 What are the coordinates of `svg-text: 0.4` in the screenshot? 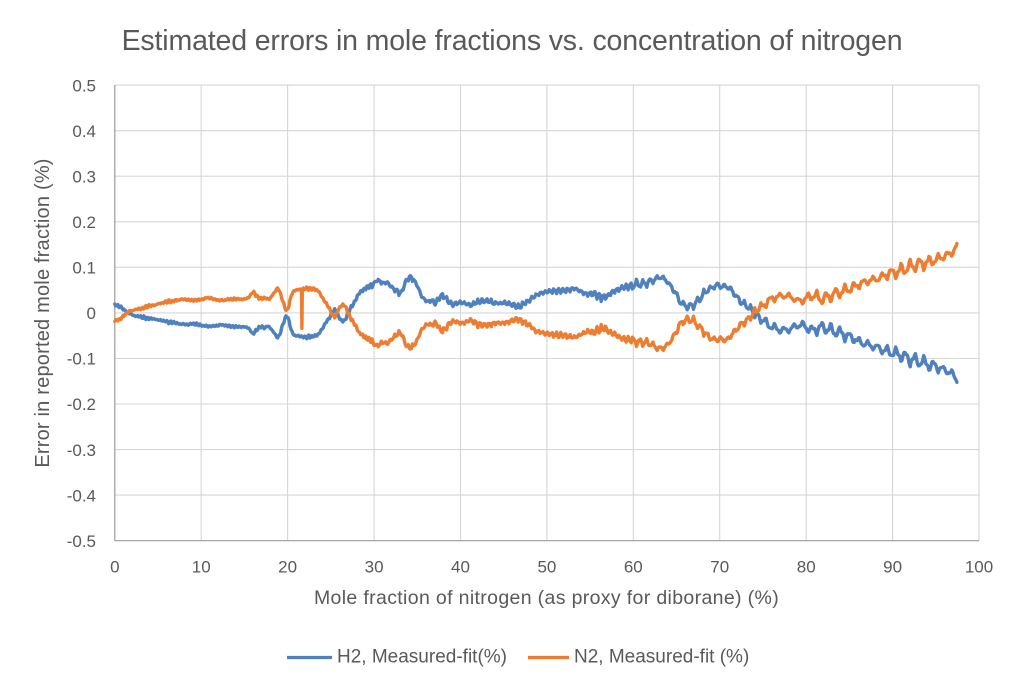 It's located at (84, 131).